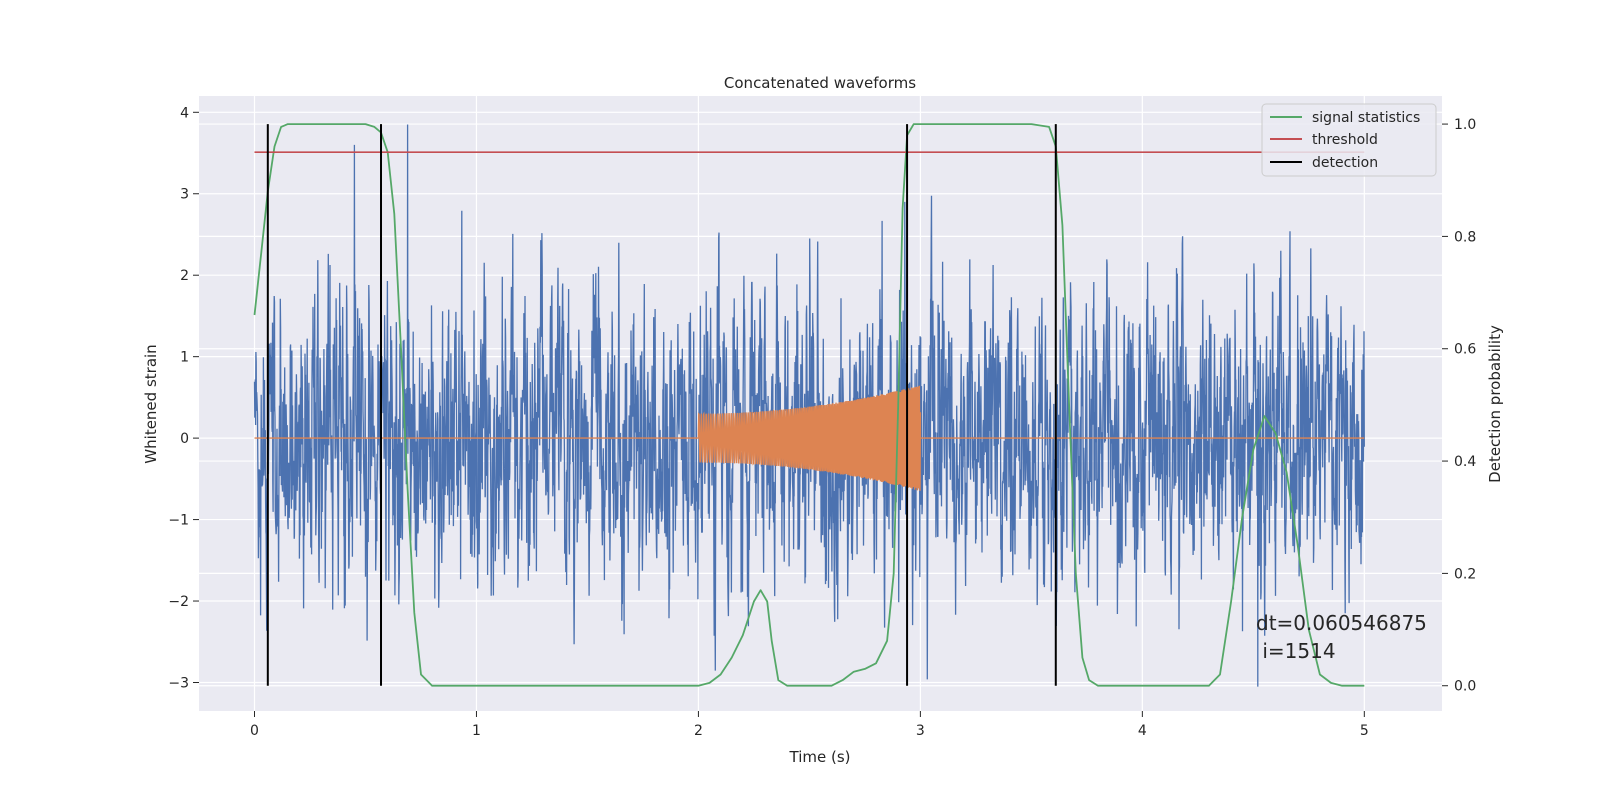 This screenshot has width=1600, height=800. I want to click on y-tick-label: 4, so click(184, 113).